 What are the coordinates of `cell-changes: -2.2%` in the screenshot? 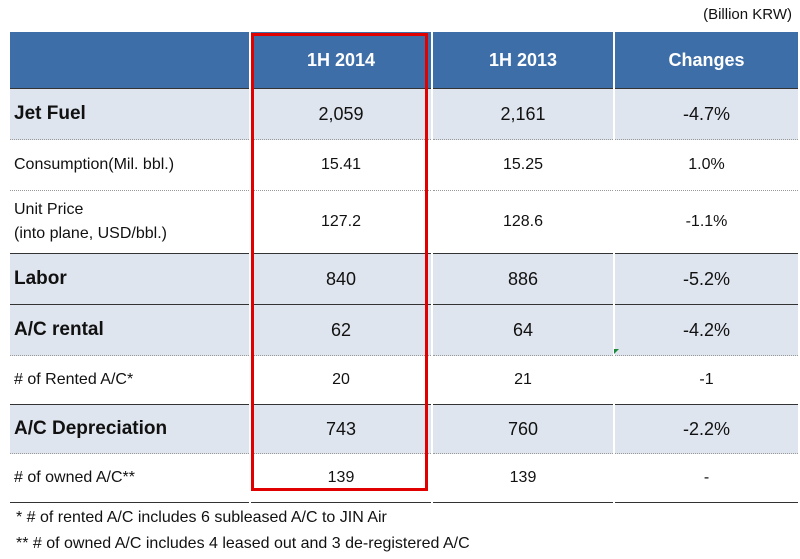 It's located at (705, 429).